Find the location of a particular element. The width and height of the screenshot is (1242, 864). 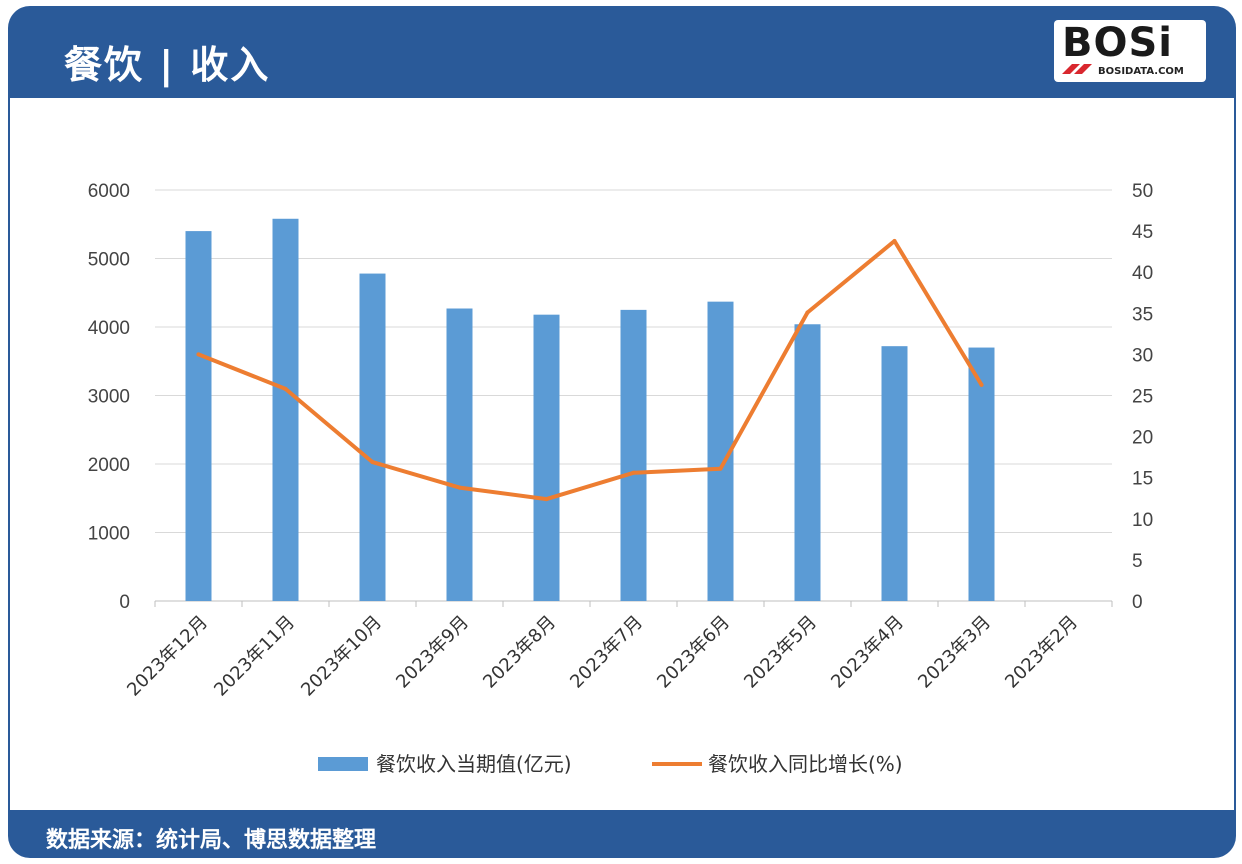

right-tick-label: 25 is located at coordinates (1142, 397).